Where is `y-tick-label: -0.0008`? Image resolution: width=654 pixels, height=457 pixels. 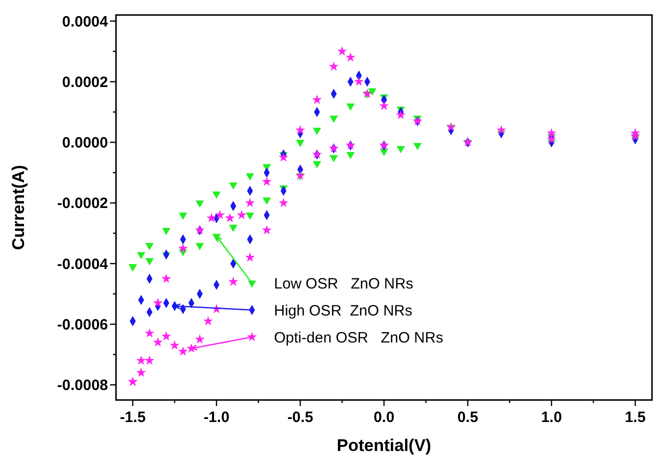
y-tick-label: -0.0008 is located at coordinates (82, 385).